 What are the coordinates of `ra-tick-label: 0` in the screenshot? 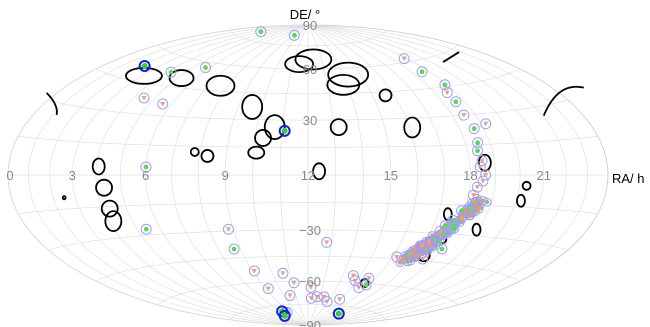 It's located at (9, 175).